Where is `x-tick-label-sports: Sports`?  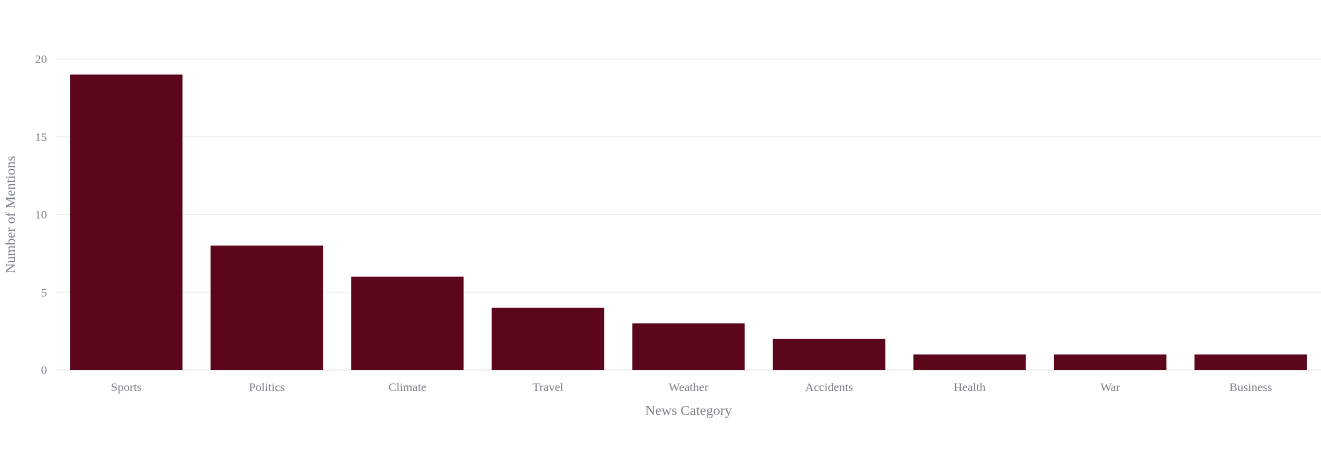 x-tick-label-sports: Sports is located at coordinates (126, 387).